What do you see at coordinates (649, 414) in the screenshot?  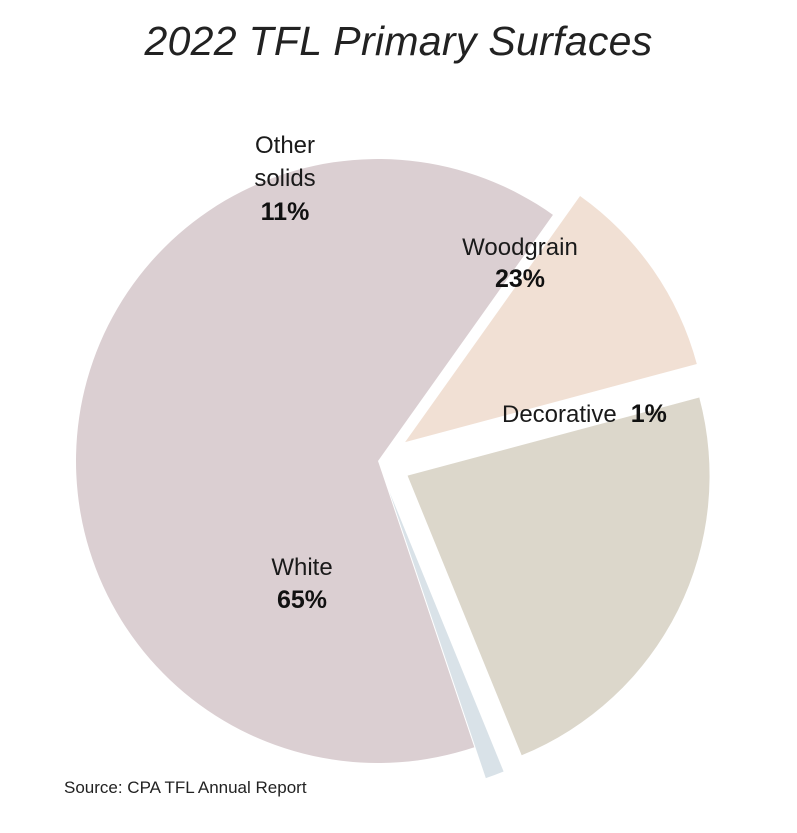 I see `slice-value-decorative: 1%` at bounding box center [649, 414].